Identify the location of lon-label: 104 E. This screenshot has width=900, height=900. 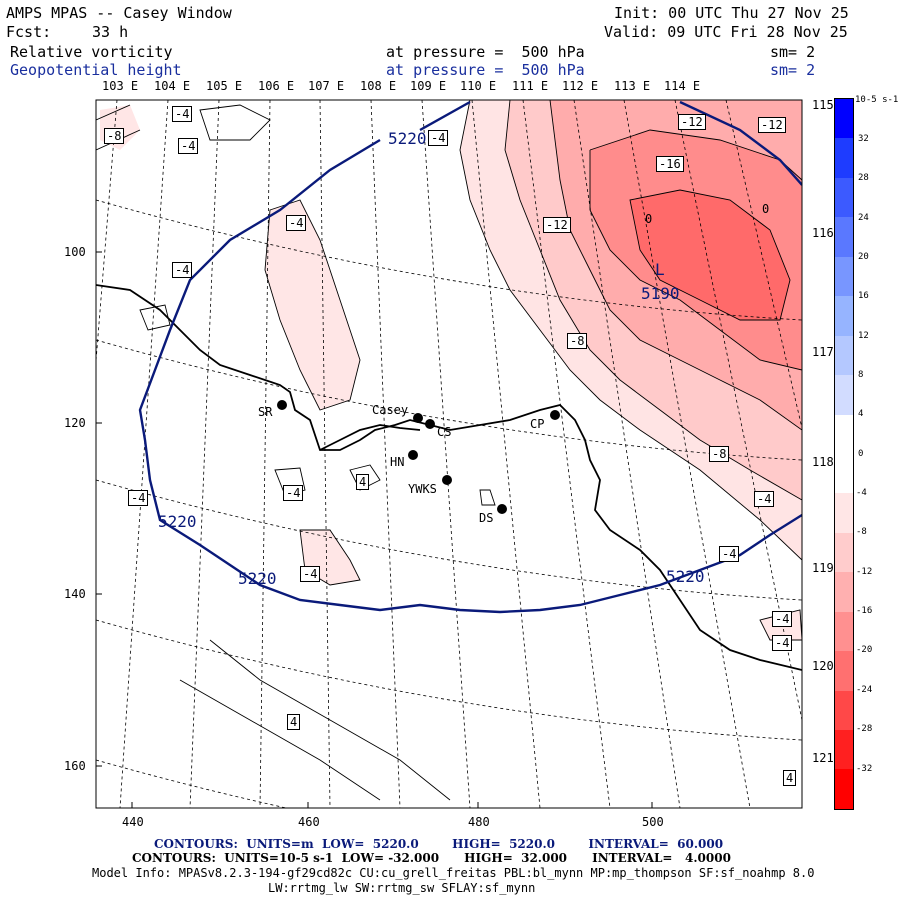
(172, 86).